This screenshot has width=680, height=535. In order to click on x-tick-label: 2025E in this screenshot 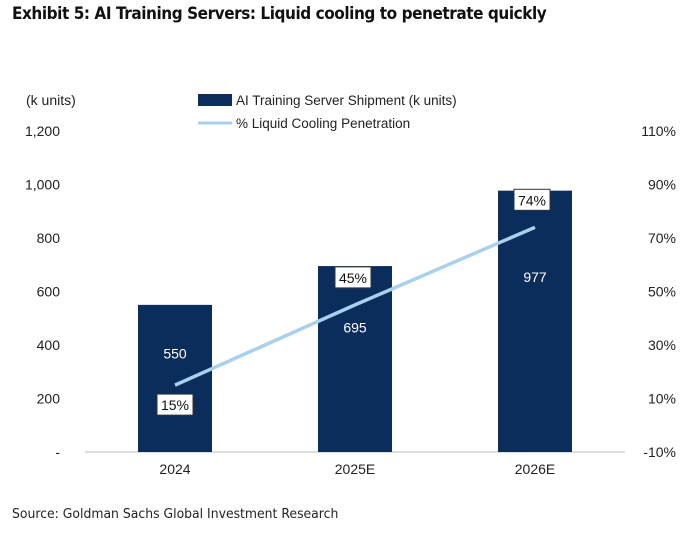, I will do `click(355, 469)`.